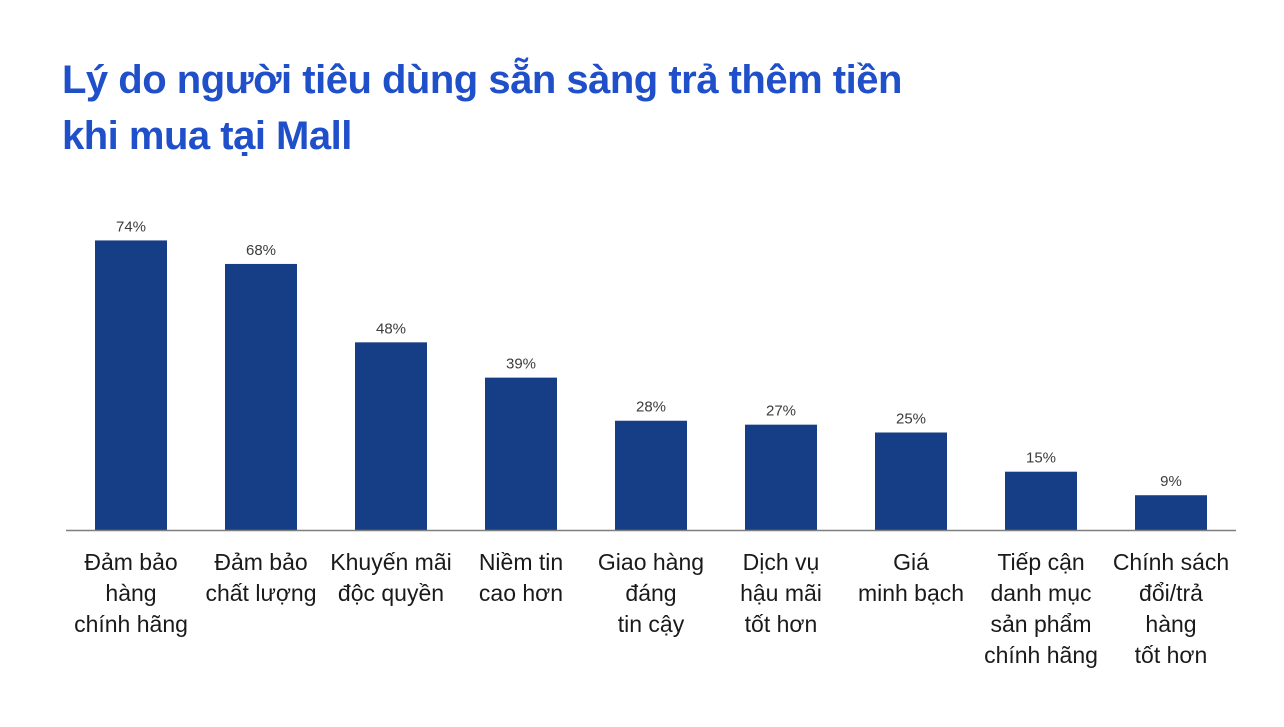  What do you see at coordinates (1041, 655) in the screenshot?
I see `category-label-8-line-4: chính hãng` at bounding box center [1041, 655].